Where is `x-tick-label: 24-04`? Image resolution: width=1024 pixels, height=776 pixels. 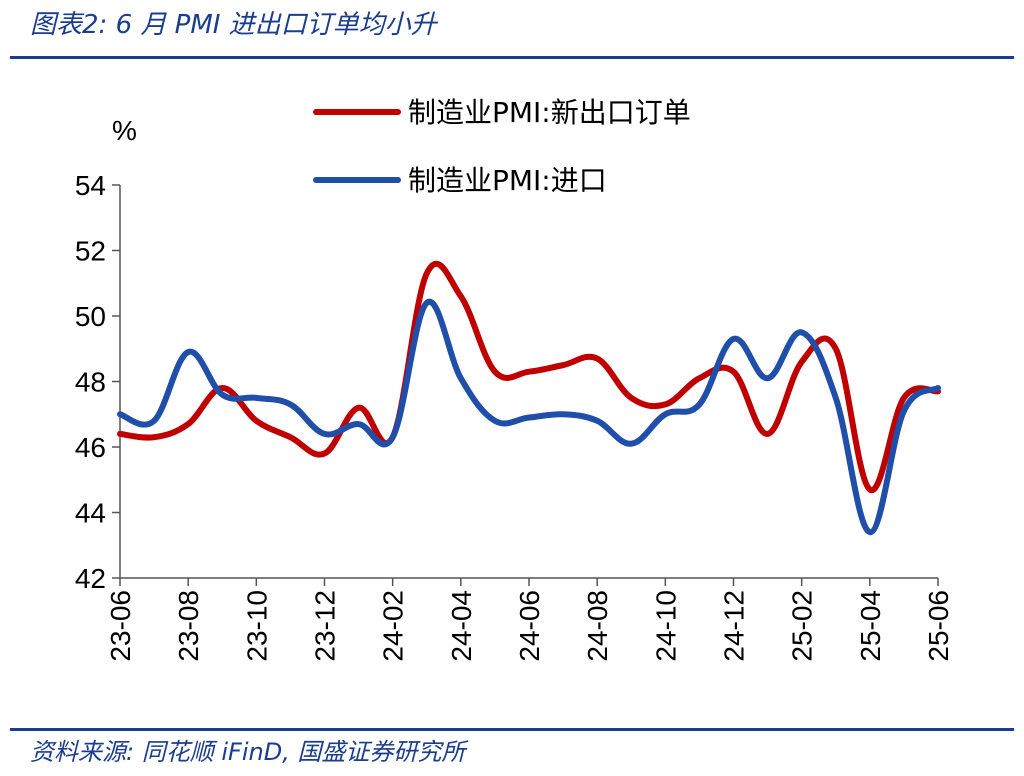
x-tick-label: 24-04 is located at coordinates (461, 626).